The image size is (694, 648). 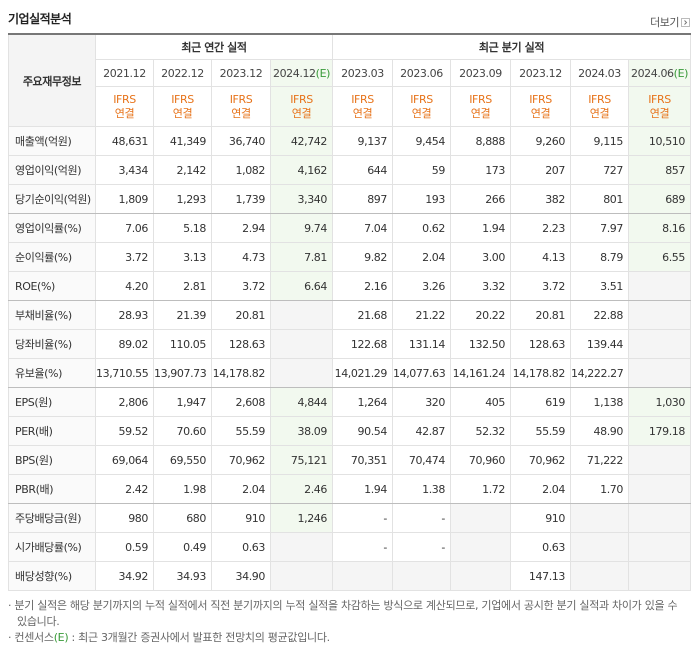 I want to click on value-cell: 70,962, so click(x=540, y=460).